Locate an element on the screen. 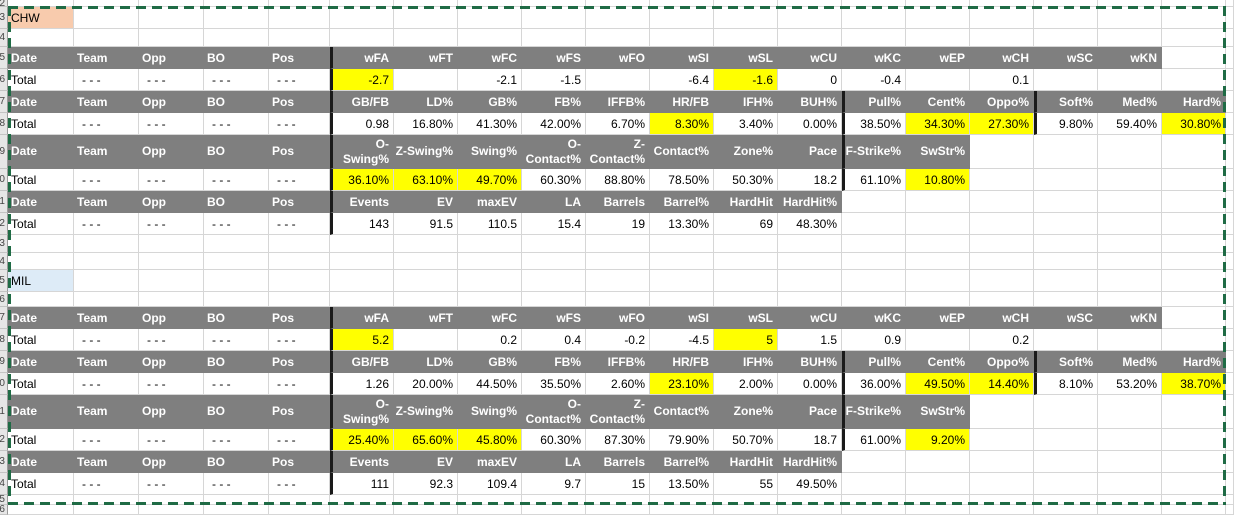 This screenshot has height=515, width=1234. stat-value-cell: 1.5 is located at coordinates (810, 340).